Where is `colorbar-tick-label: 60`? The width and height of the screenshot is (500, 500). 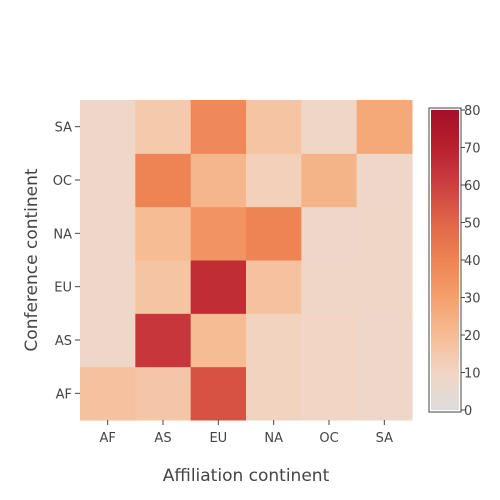
colorbar-tick-label: 60 is located at coordinates (472, 186).